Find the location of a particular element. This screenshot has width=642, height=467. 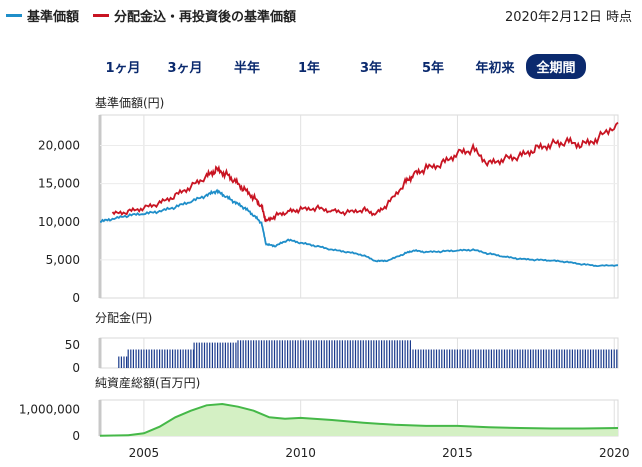

legend-item-nav: 基準価額 is located at coordinates (42, 15).